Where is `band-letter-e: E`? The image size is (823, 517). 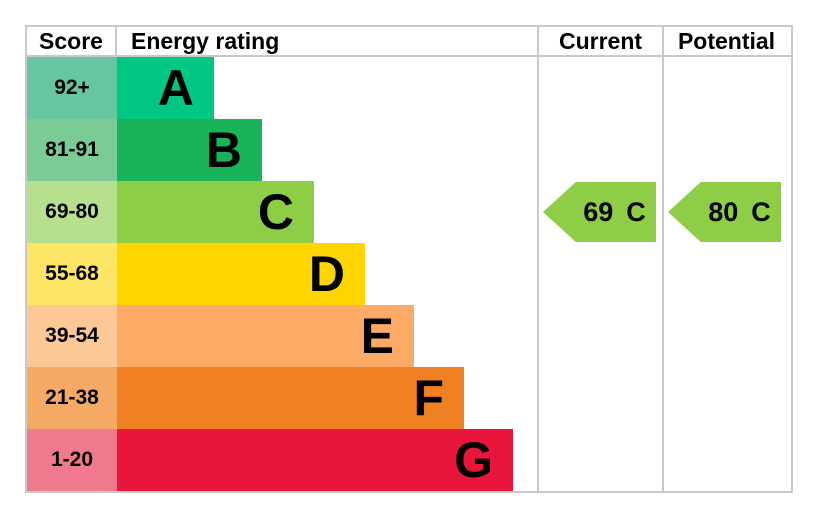
band-letter-e: E is located at coordinates (377, 336).